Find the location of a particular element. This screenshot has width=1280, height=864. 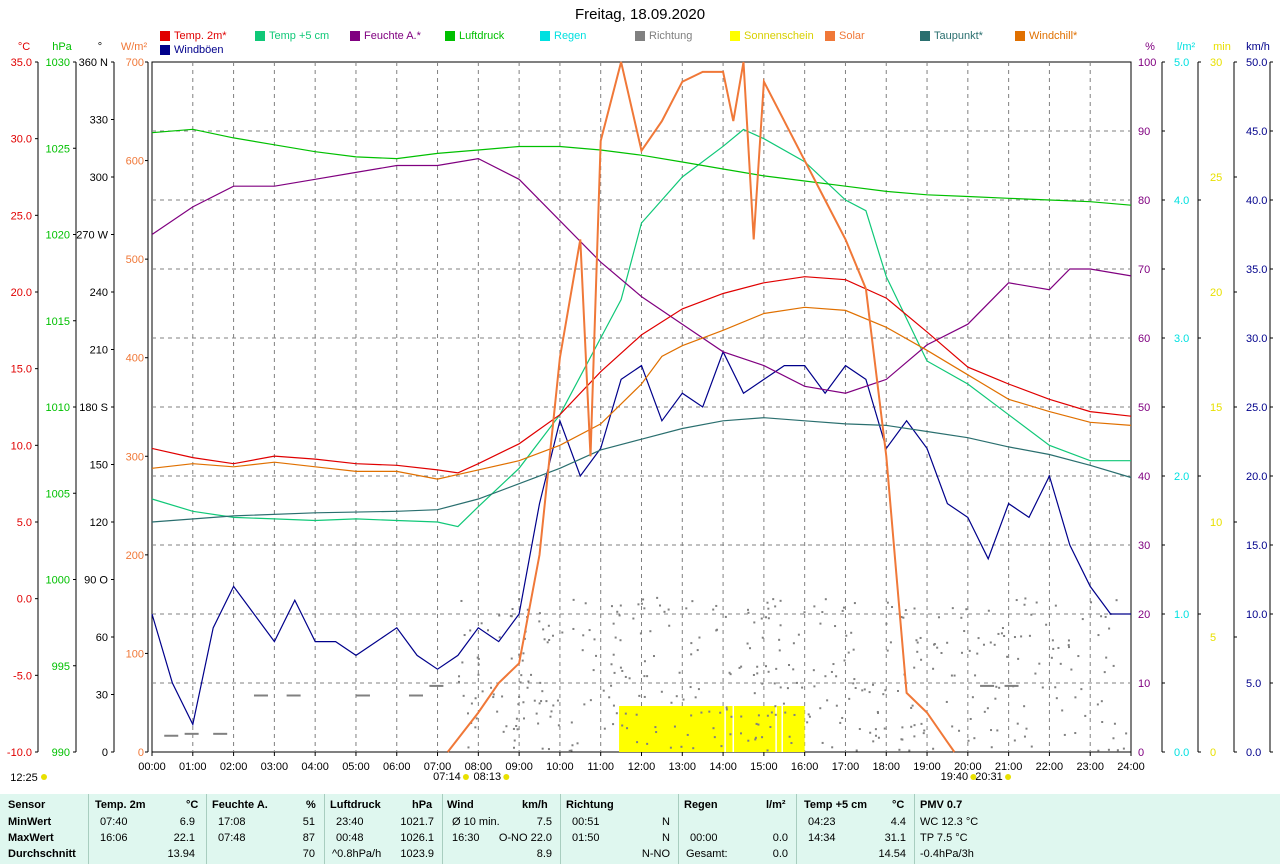

axis-tick-label-press: 1015 is located at coordinates (58, 322).